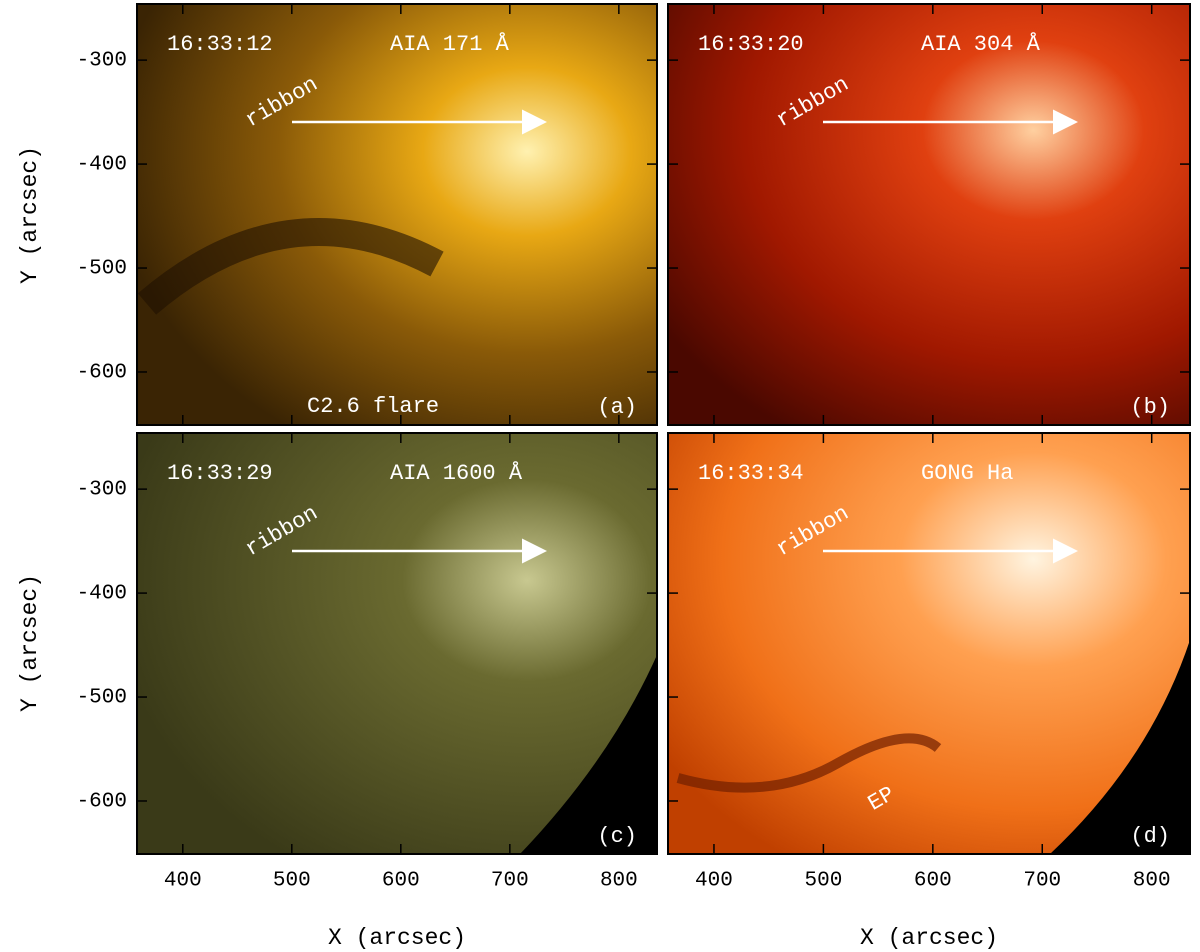 This screenshot has width=1200, height=952. What do you see at coordinates (751, 44) in the screenshot?
I see `panel-time: 16:33:20` at bounding box center [751, 44].